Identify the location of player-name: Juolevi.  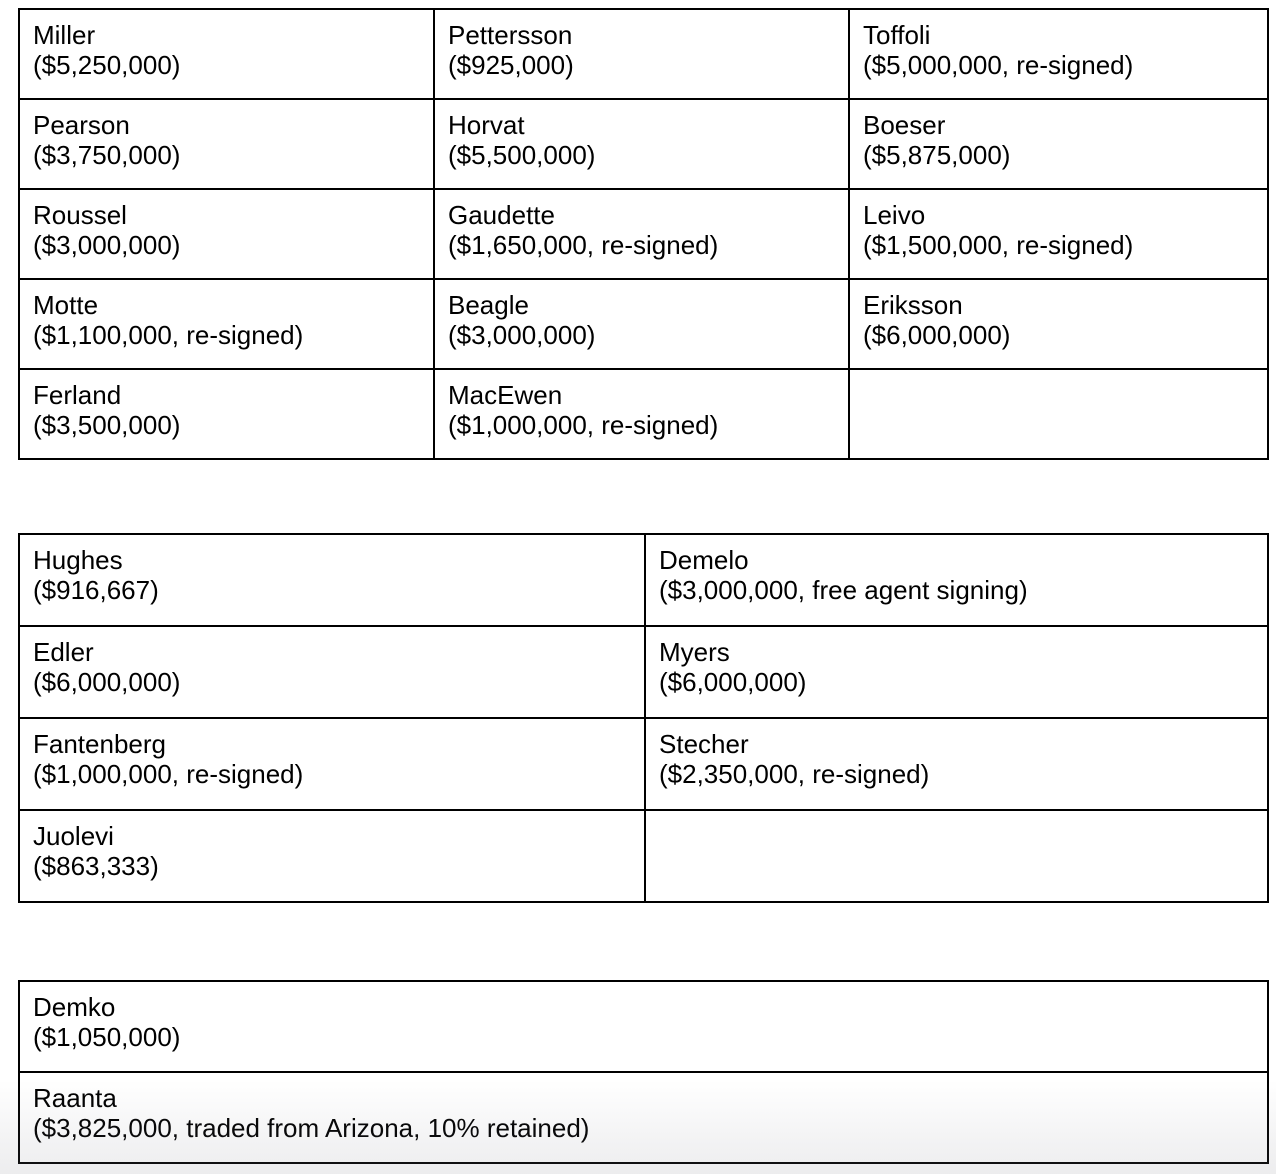
(73, 836).